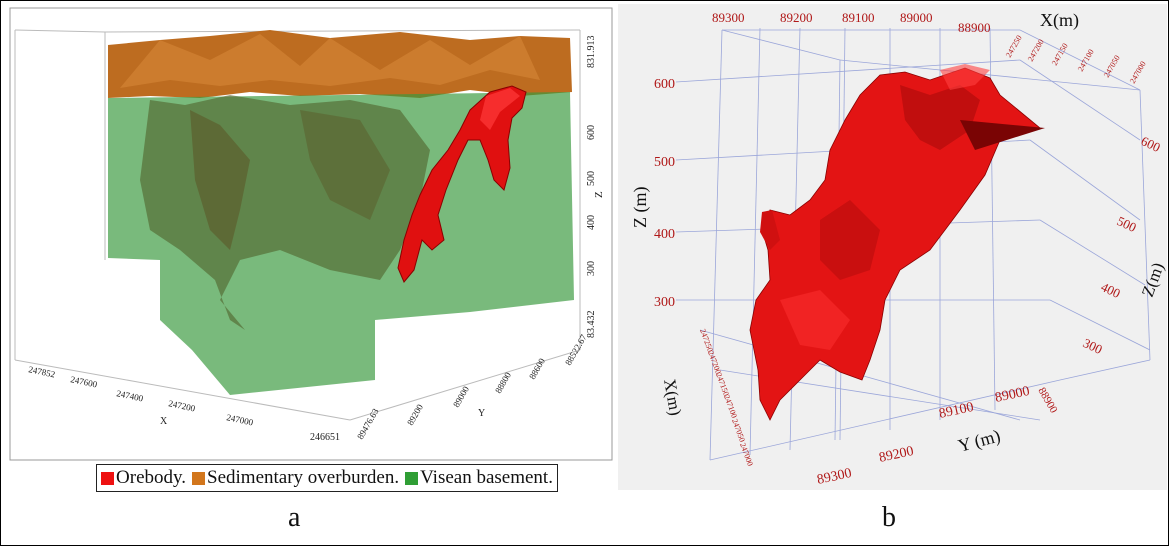 This screenshot has height=546, width=1169. Describe the element at coordinates (591, 222) in the screenshot. I see `z-tick-3: 400` at that location.